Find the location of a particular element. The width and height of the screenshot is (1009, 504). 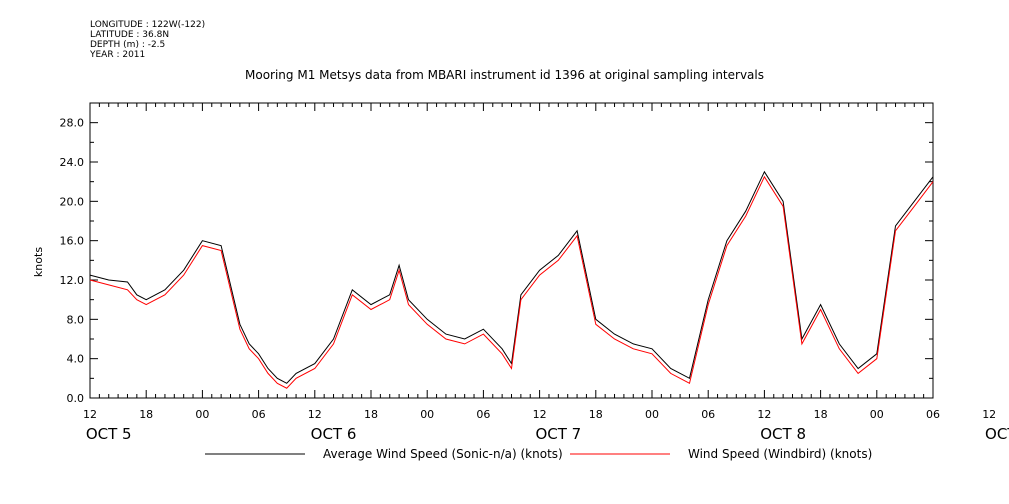

y-tick-label: 24.0 is located at coordinates (72, 162).